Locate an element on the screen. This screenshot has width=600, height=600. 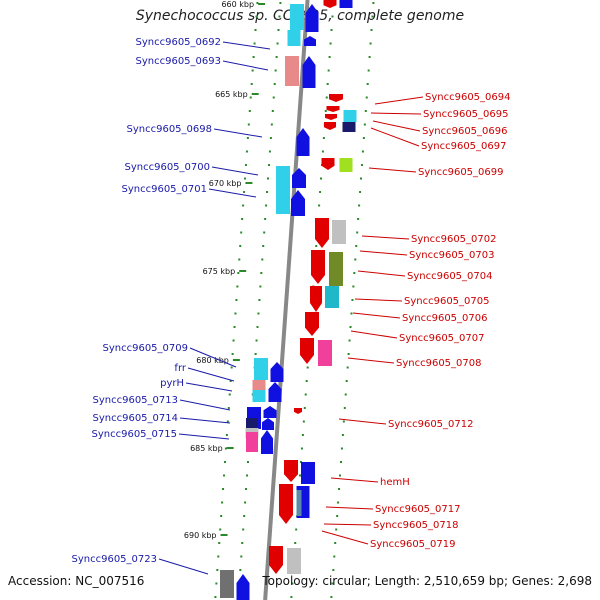
right-gene-label: Syncc9605_0702 is located at coordinates (454, 239).